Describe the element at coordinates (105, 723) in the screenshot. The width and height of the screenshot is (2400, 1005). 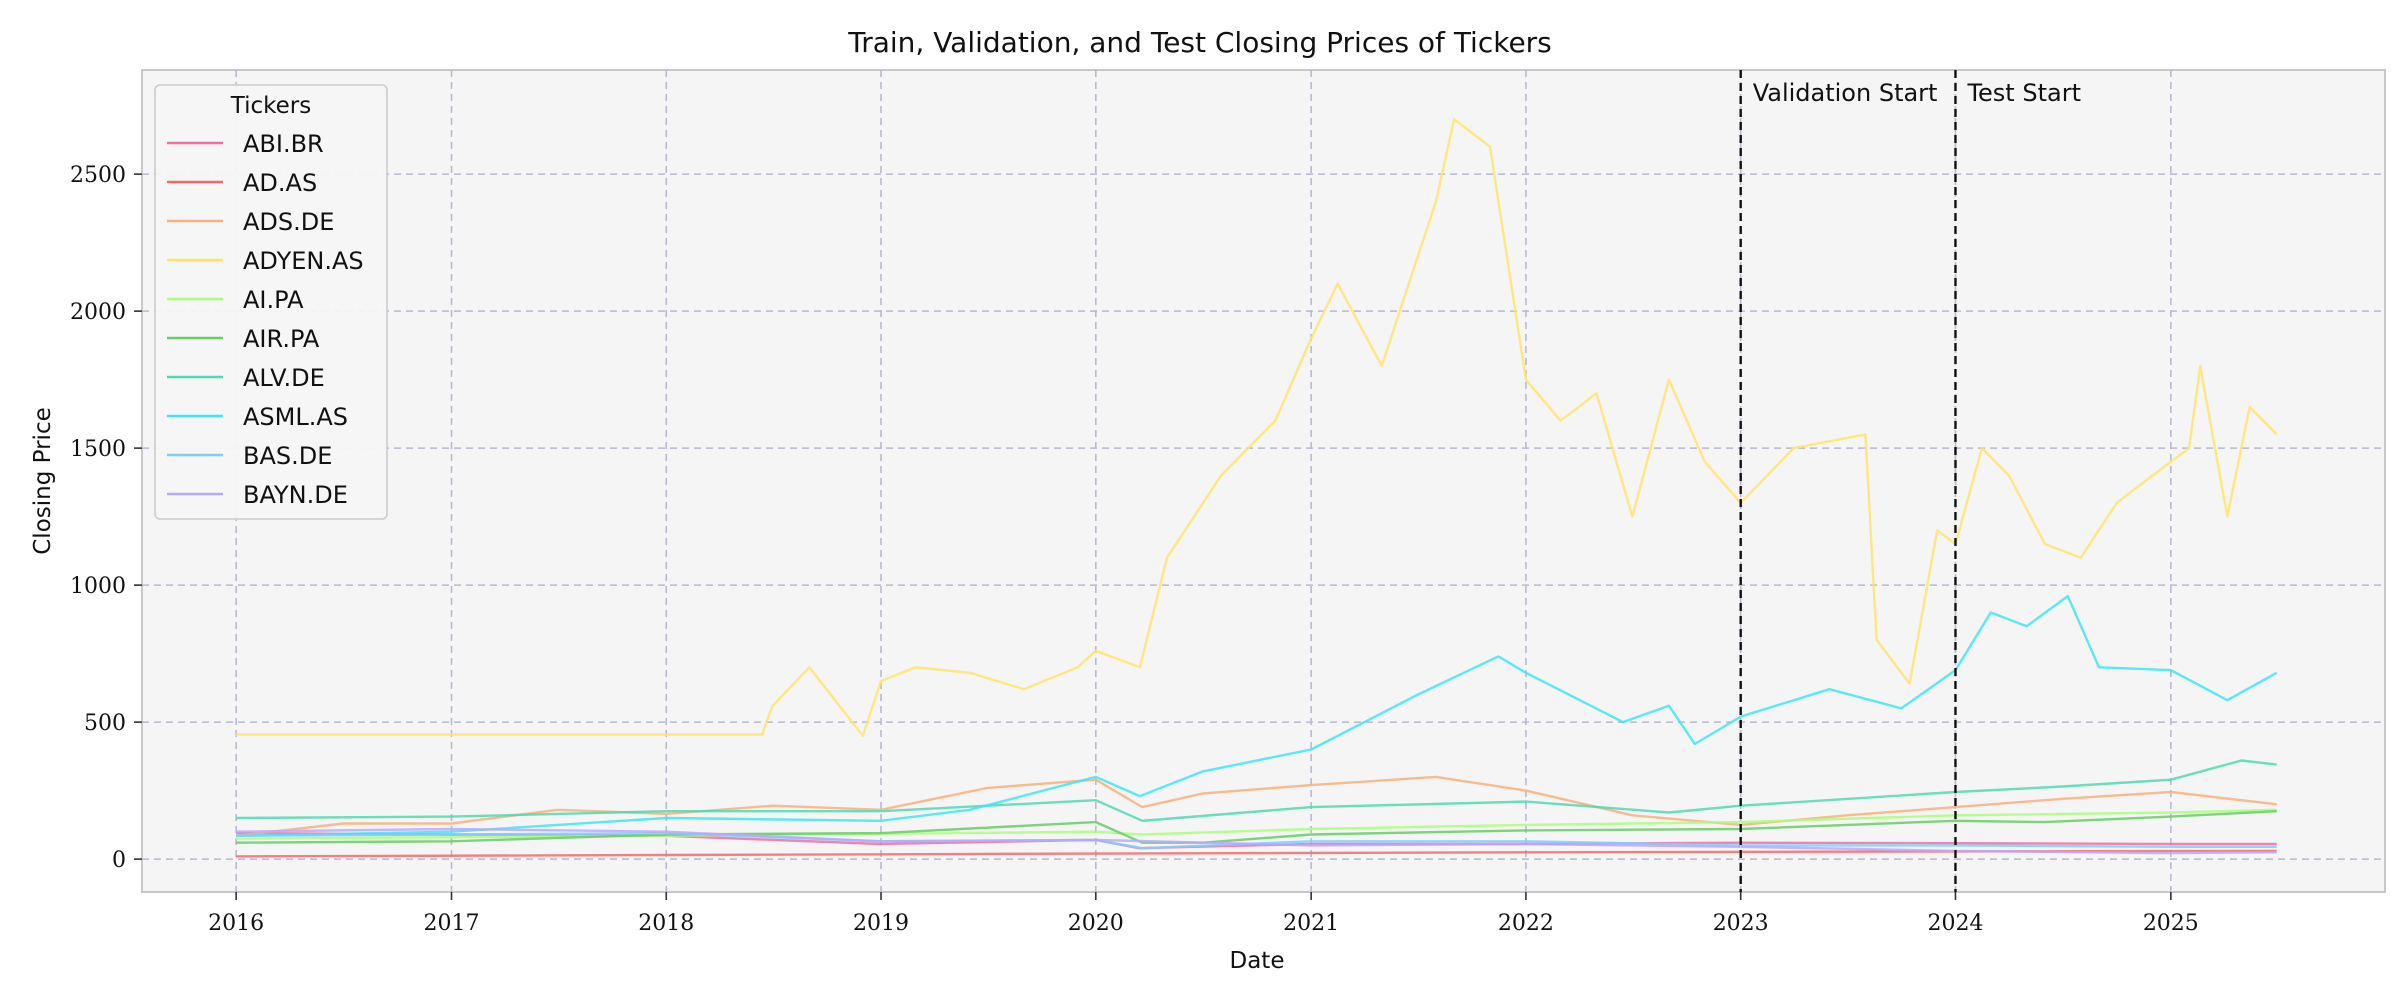
I see `y-tick-label: 500` at that location.